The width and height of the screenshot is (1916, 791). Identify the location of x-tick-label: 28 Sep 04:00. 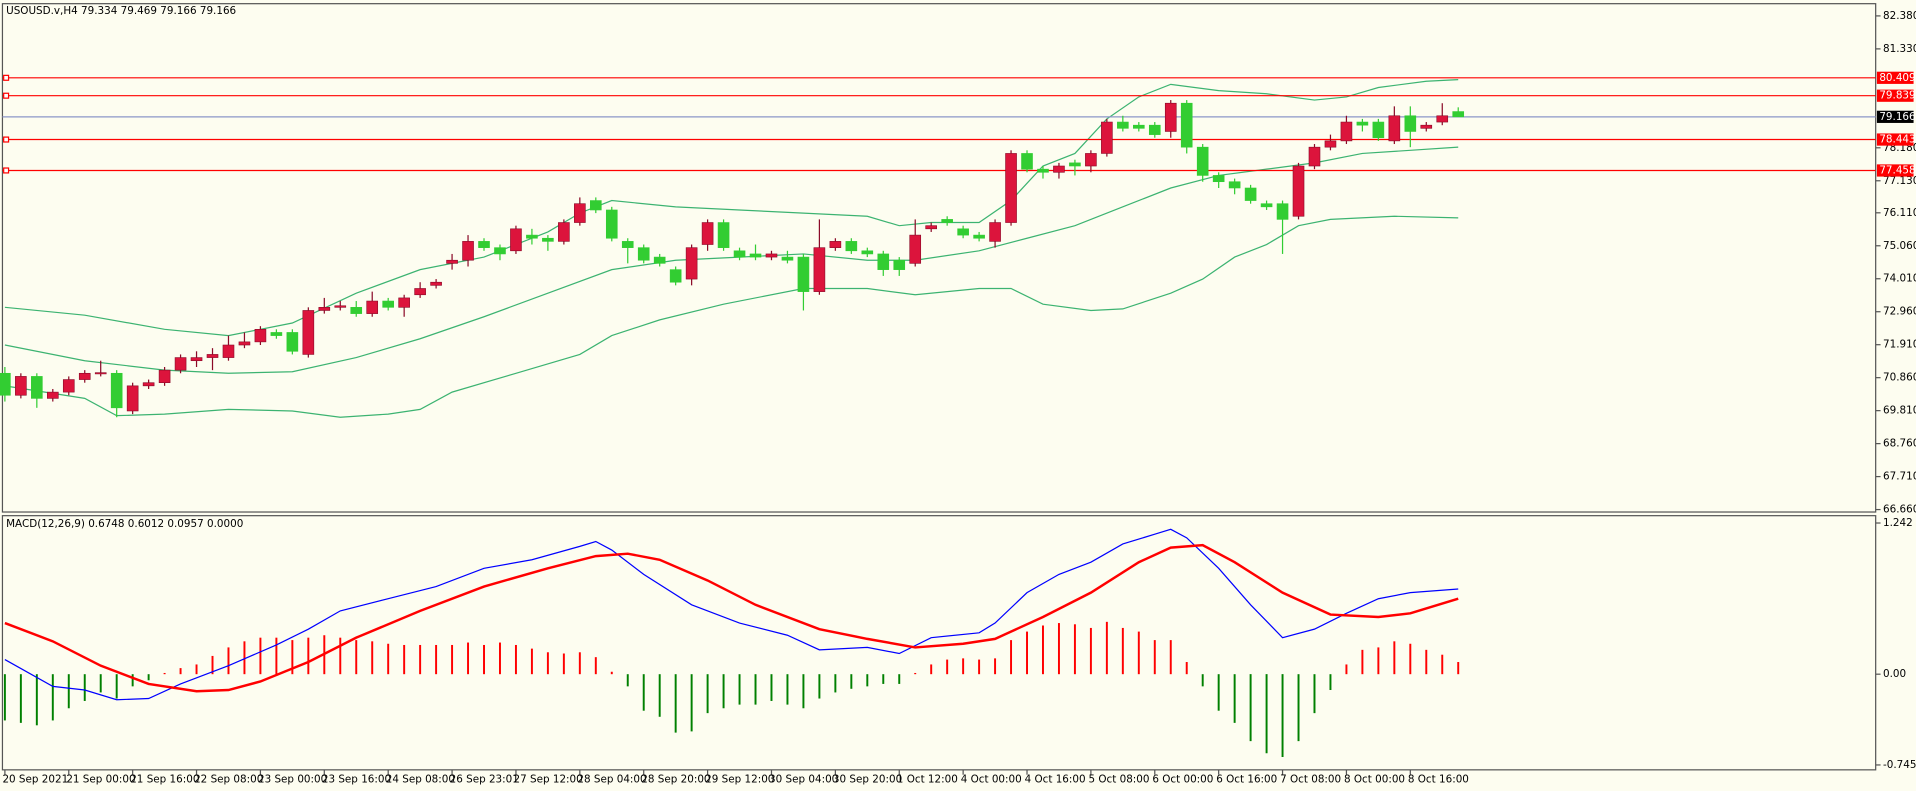
(611, 780).